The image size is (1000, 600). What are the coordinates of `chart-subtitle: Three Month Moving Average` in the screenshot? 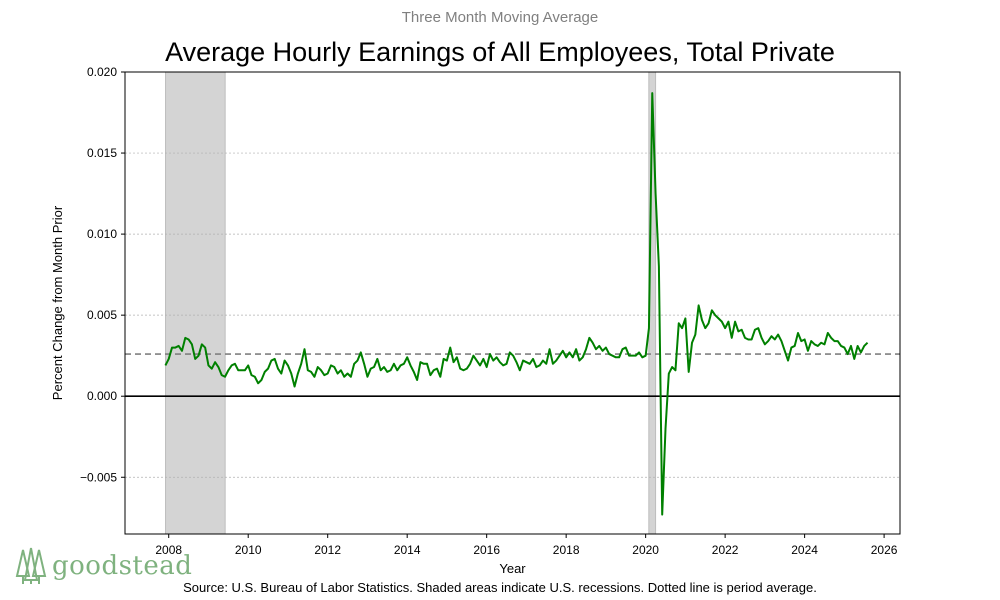 It's located at (500, 17).